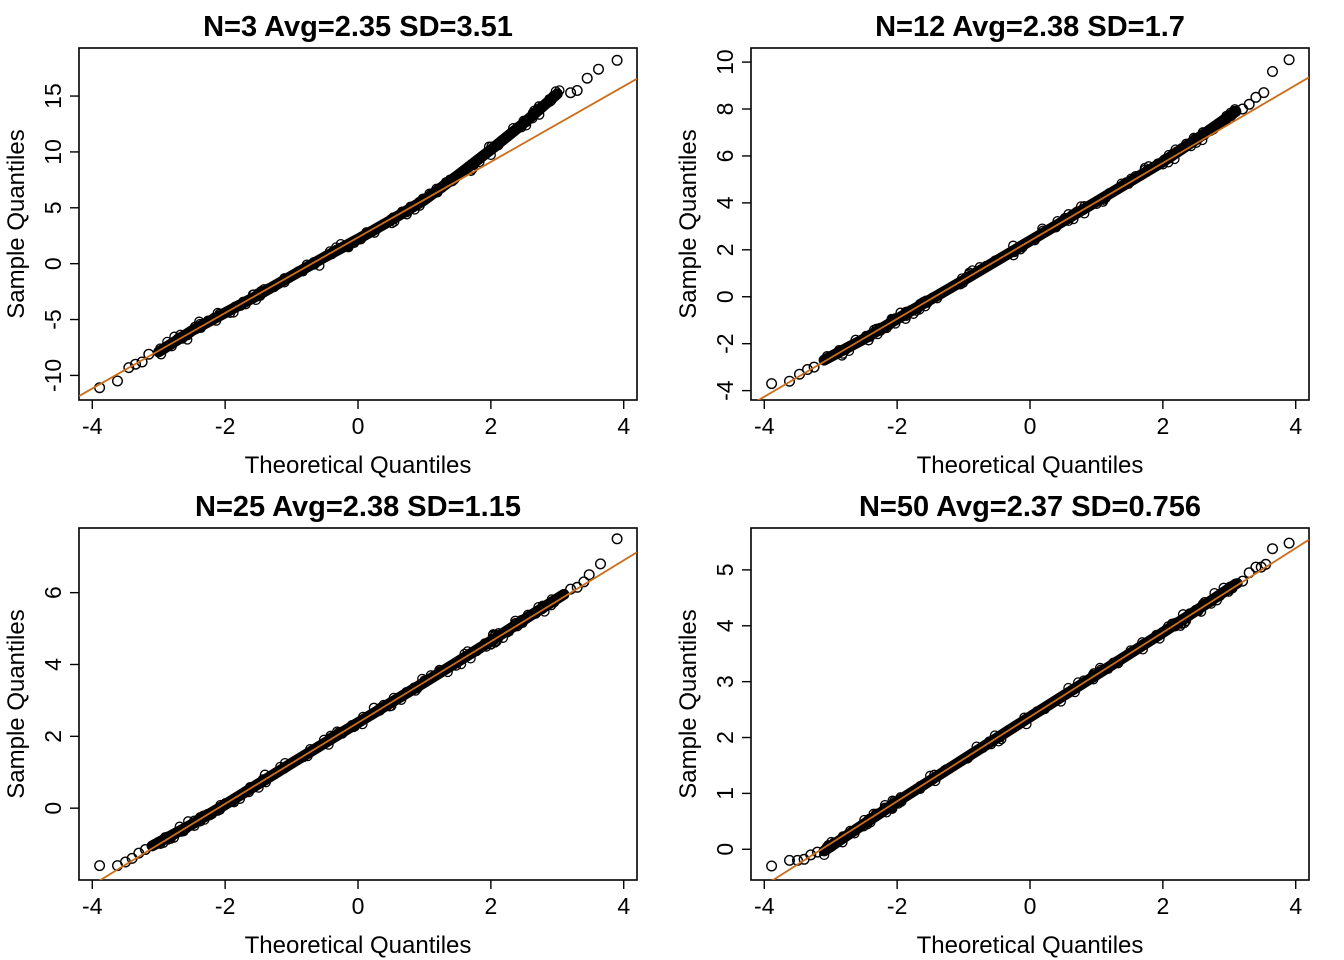 Image resolution: width=1344 pixels, height=960 pixels. Describe the element at coordinates (358, 465) in the screenshot. I see `x-axis-title: Theoretical Quantiles` at that location.